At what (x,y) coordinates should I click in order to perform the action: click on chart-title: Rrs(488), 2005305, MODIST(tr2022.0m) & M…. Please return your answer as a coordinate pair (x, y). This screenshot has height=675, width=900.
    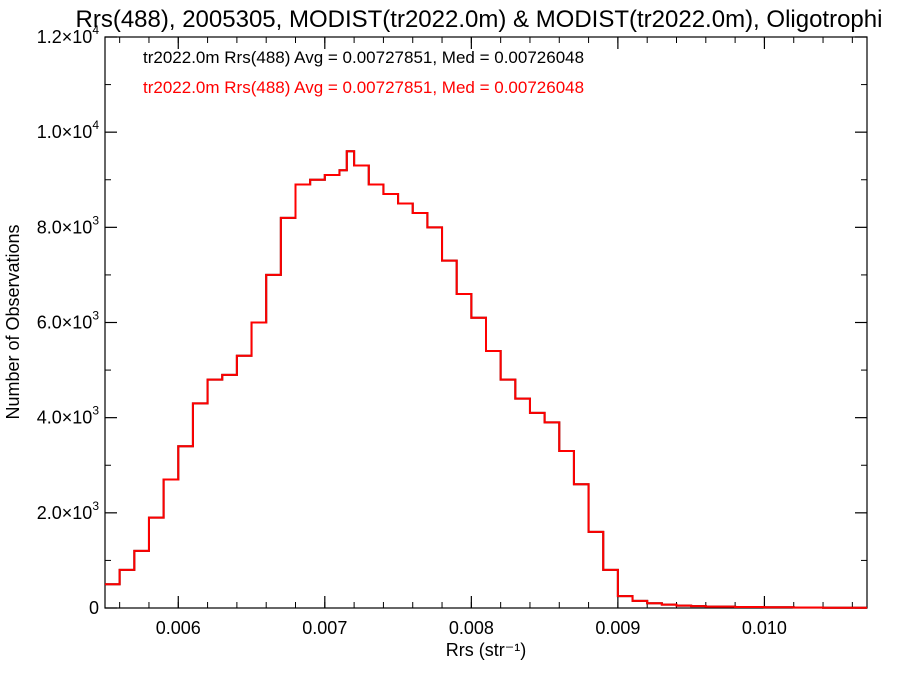
    Looking at the image, I should click on (479, 19).